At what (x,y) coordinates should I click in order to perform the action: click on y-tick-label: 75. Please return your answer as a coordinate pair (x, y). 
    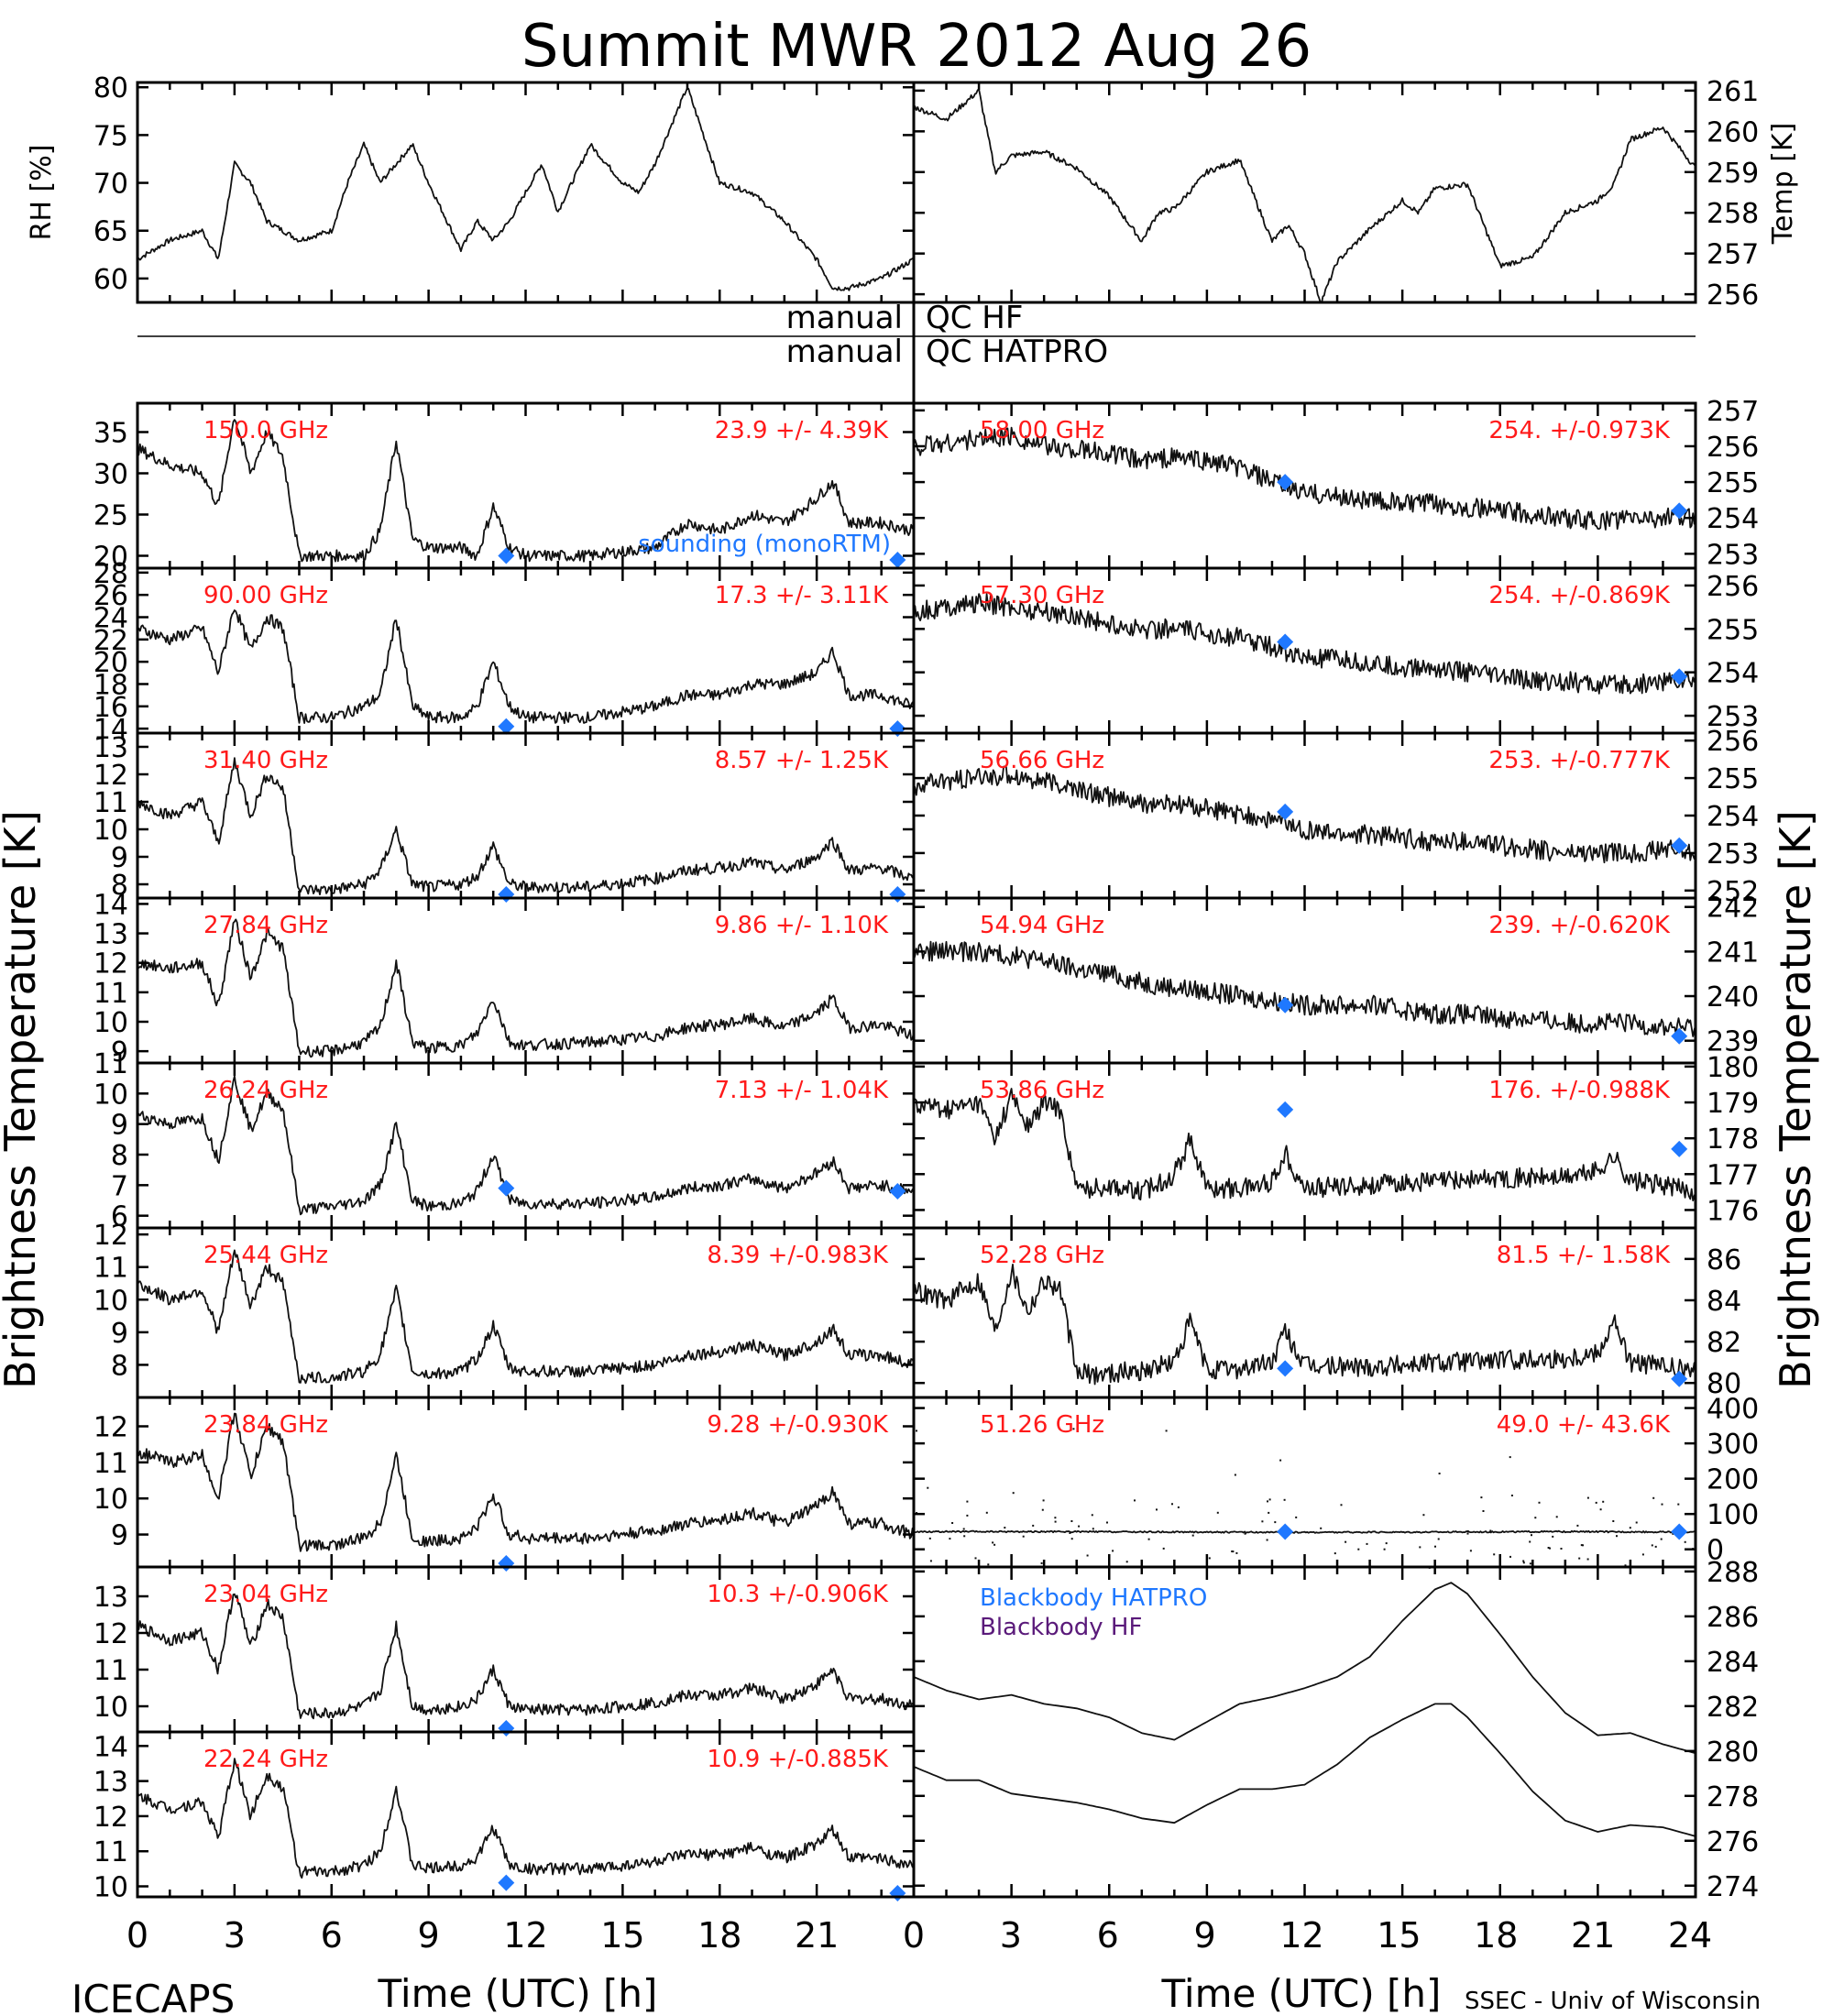
    Looking at the image, I should click on (110, 136).